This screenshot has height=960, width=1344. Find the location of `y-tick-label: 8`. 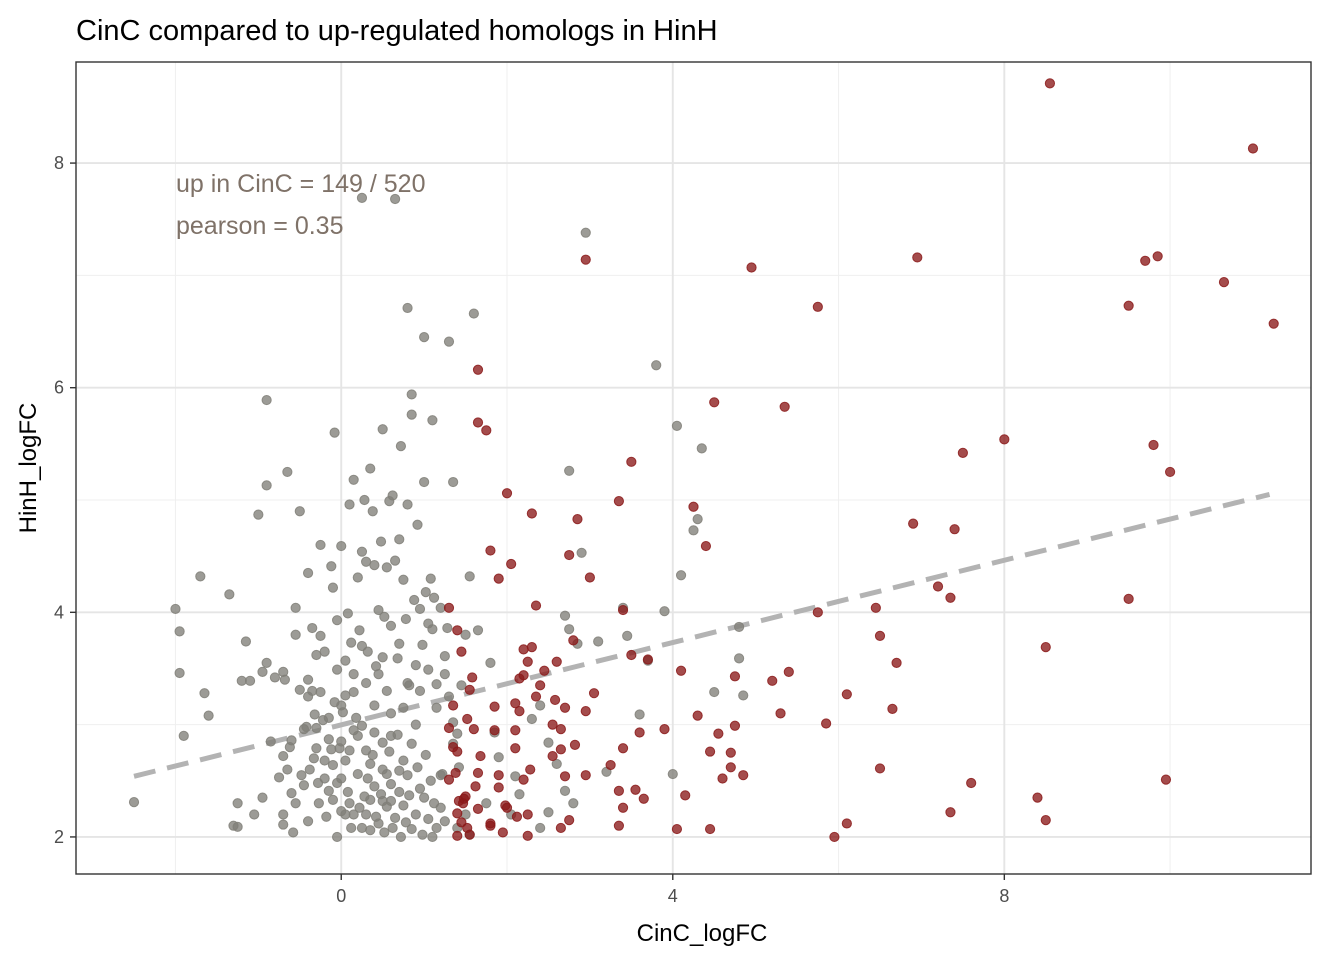

y-tick-label: 8 is located at coordinates (59, 163).